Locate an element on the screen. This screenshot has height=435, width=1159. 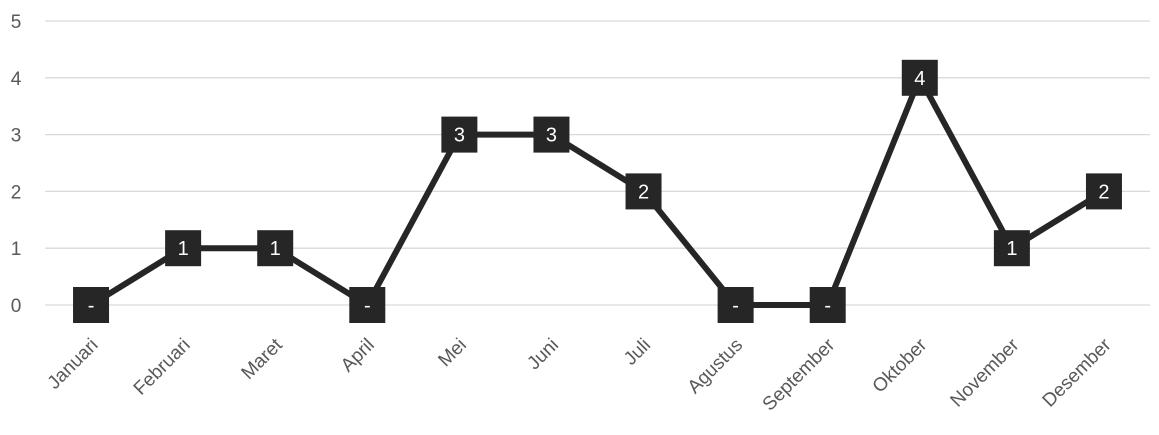
data-label-agustus: - is located at coordinates (735, 306).